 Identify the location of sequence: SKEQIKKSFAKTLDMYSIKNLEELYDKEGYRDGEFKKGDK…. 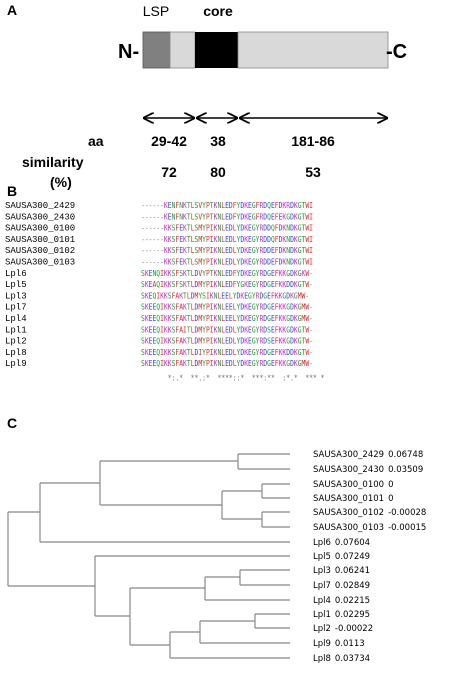
(225, 295).